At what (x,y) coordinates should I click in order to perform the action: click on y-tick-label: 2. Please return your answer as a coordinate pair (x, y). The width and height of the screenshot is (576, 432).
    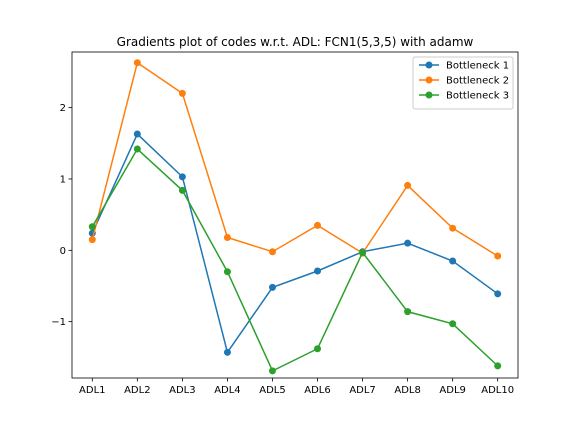
    Looking at the image, I should click on (63, 108).